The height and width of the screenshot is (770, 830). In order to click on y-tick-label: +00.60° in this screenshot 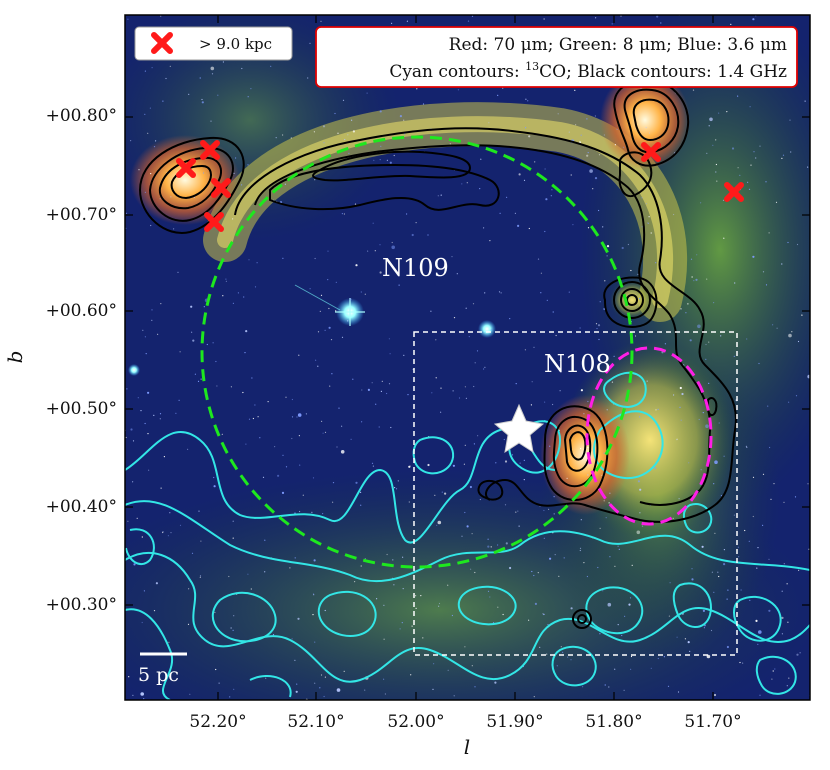, I will do `click(81, 311)`.